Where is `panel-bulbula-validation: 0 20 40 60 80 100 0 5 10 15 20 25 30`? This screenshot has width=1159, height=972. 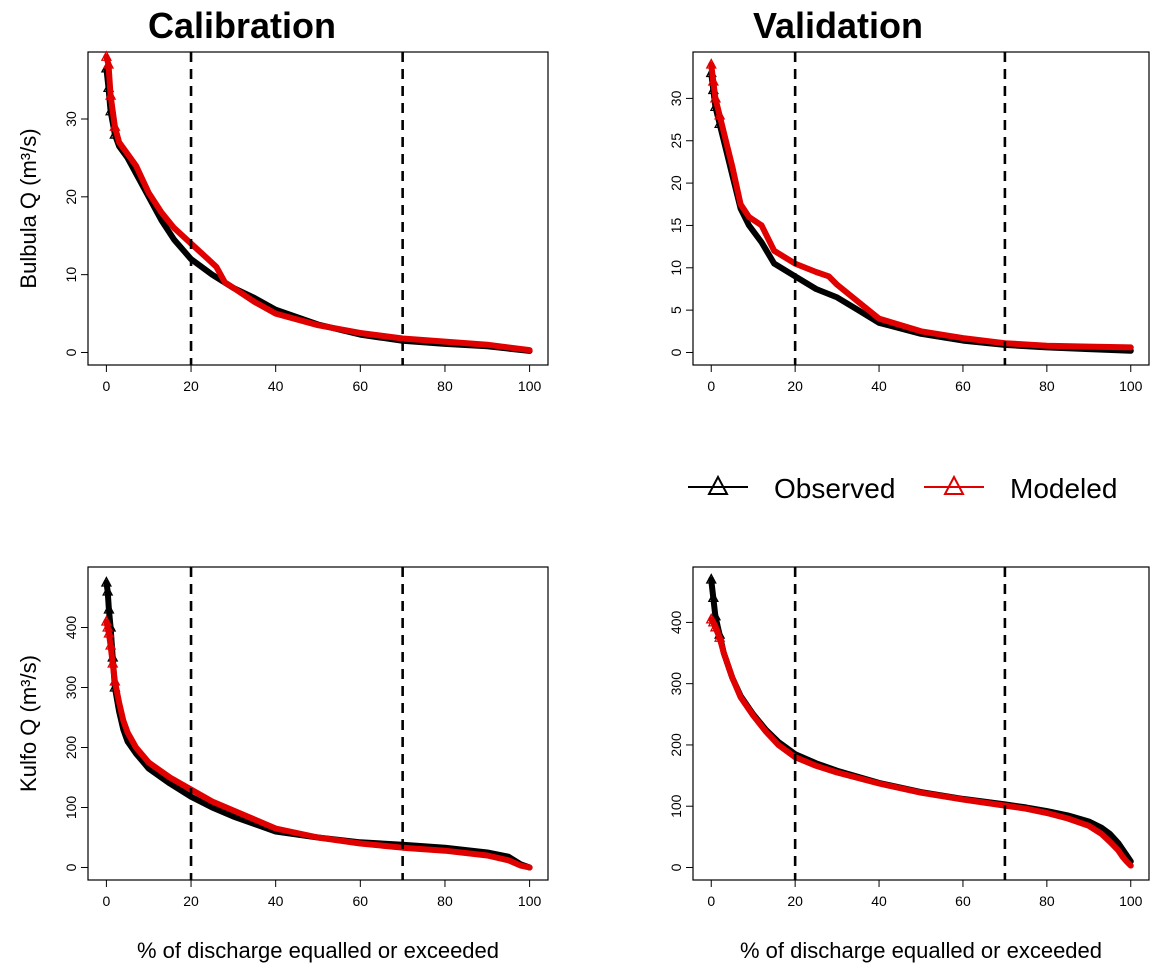 panel-bulbula-validation: 0 20 40 60 80 100 0 5 10 15 20 25 30 is located at coordinates (909, 222).